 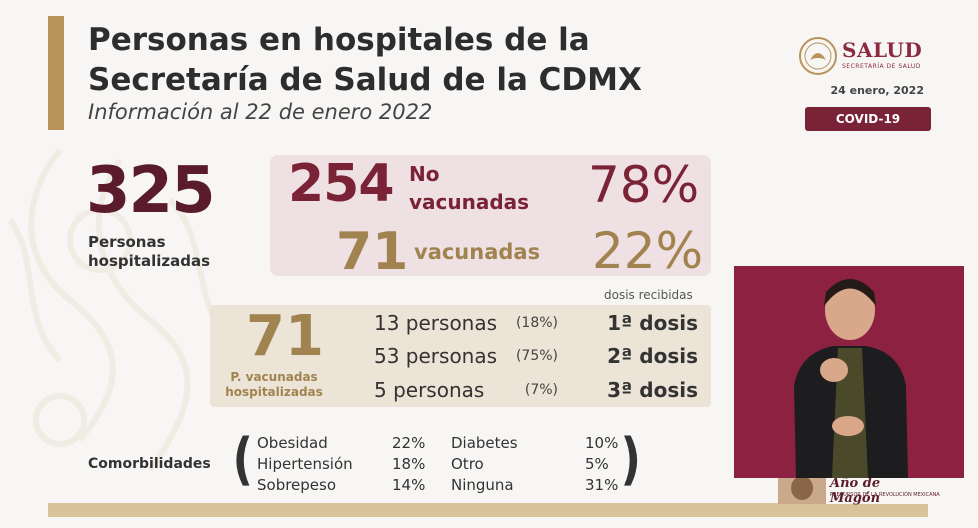 What do you see at coordinates (885, 495) in the screenshot?
I see `magon-subtext: PRECURSOR DE LA REVOLUCIÓN MEXICANA` at bounding box center [885, 495].